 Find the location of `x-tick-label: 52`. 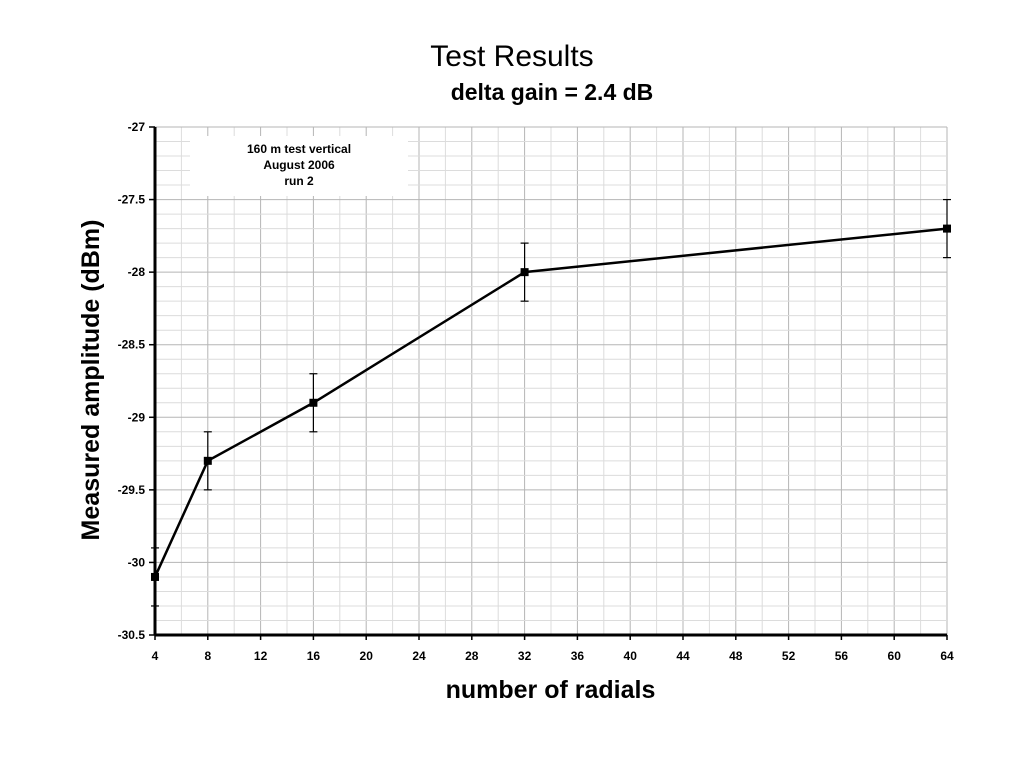

x-tick-label: 52 is located at coordinates (789, 656).